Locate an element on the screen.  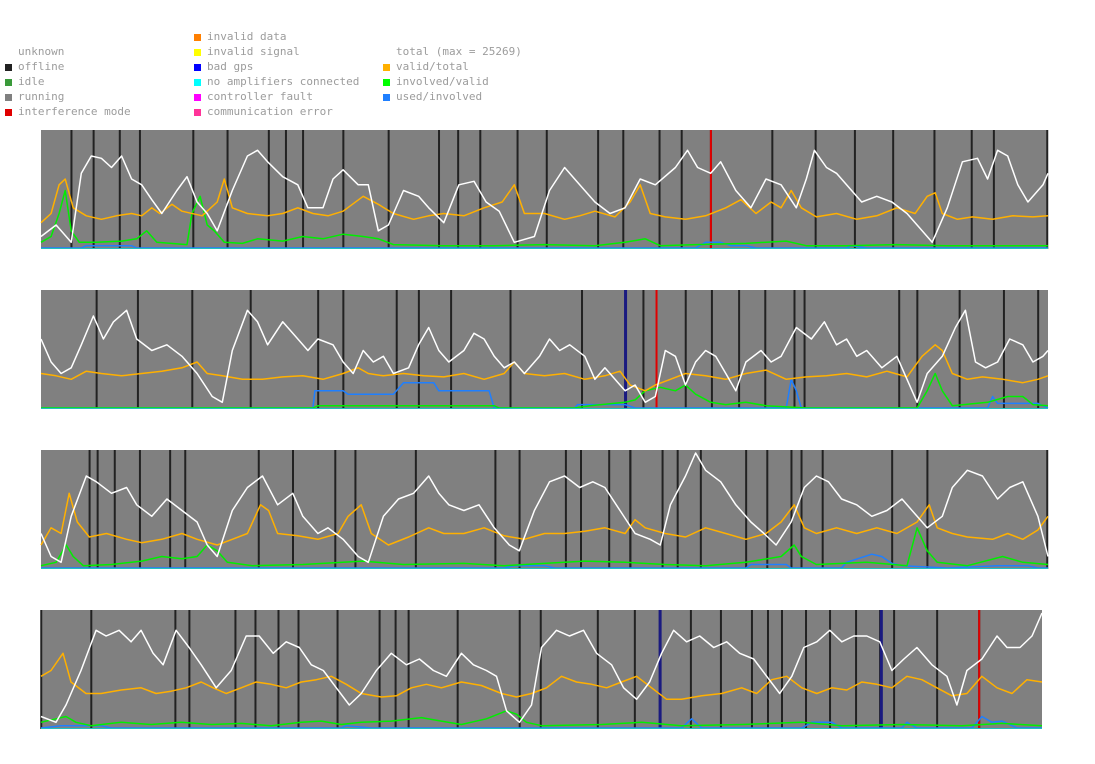
legend-label: involved/valid is located at coordinates (442, 81).